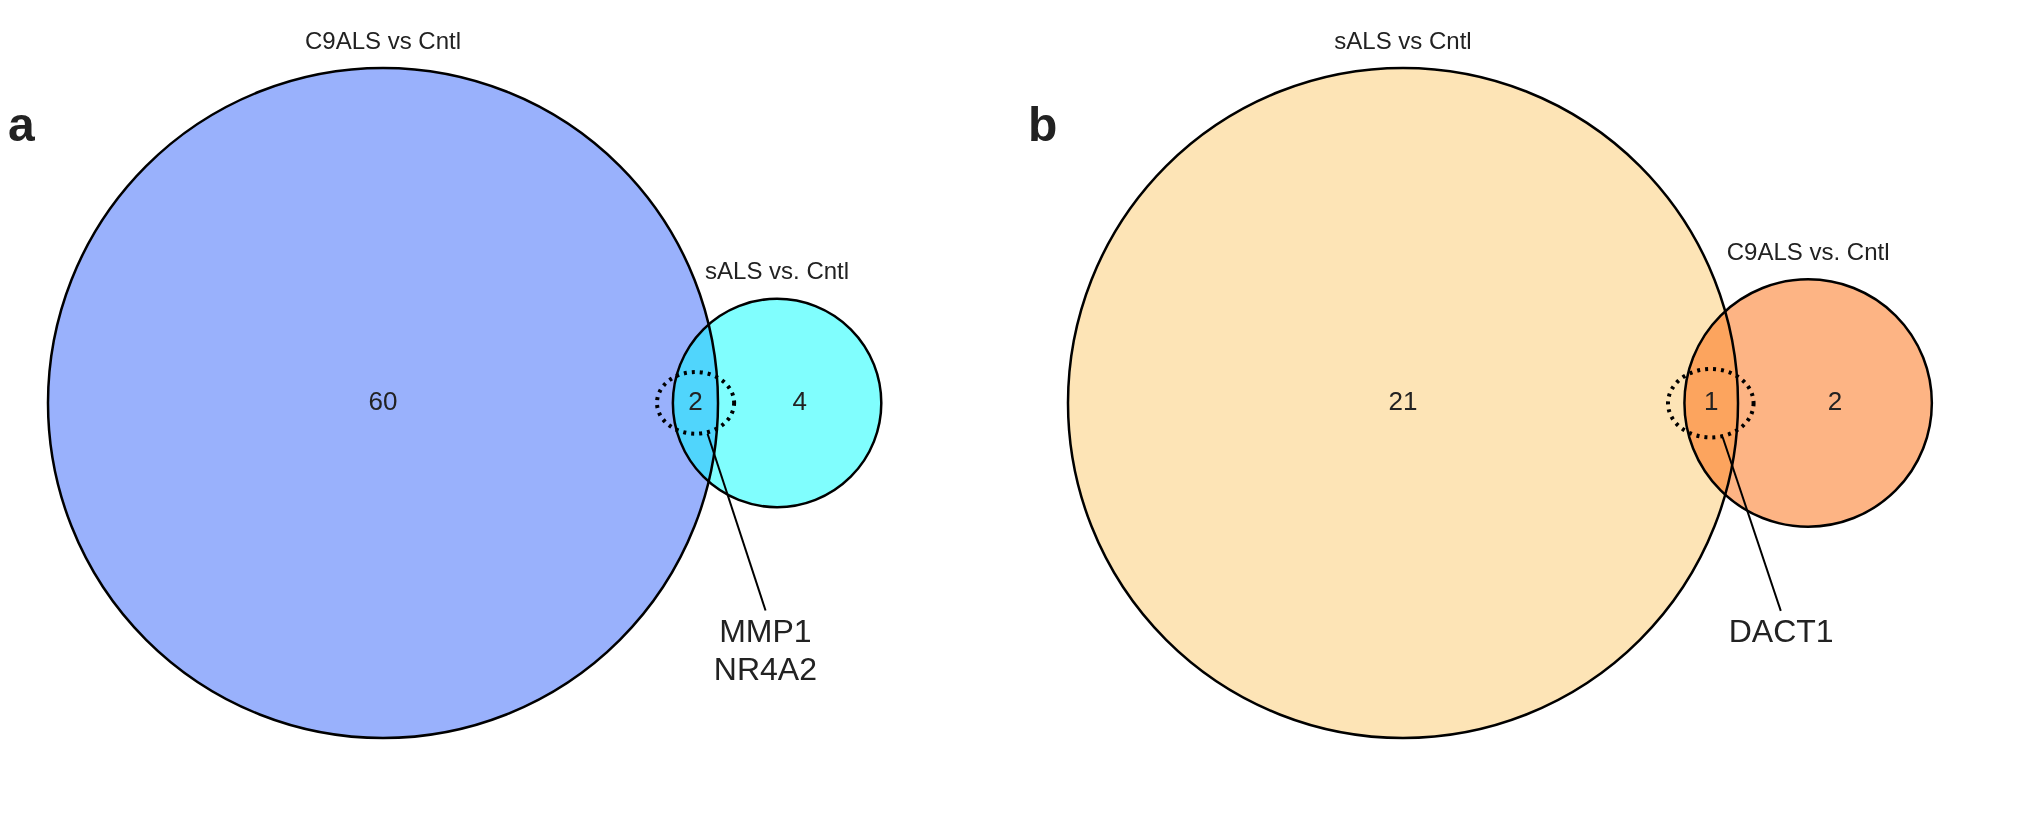 Image resolution: width=2039 pixels, height=813 pixels. I want to click on category-label: C9ALS vs. Cntl, so click(1808, 251).